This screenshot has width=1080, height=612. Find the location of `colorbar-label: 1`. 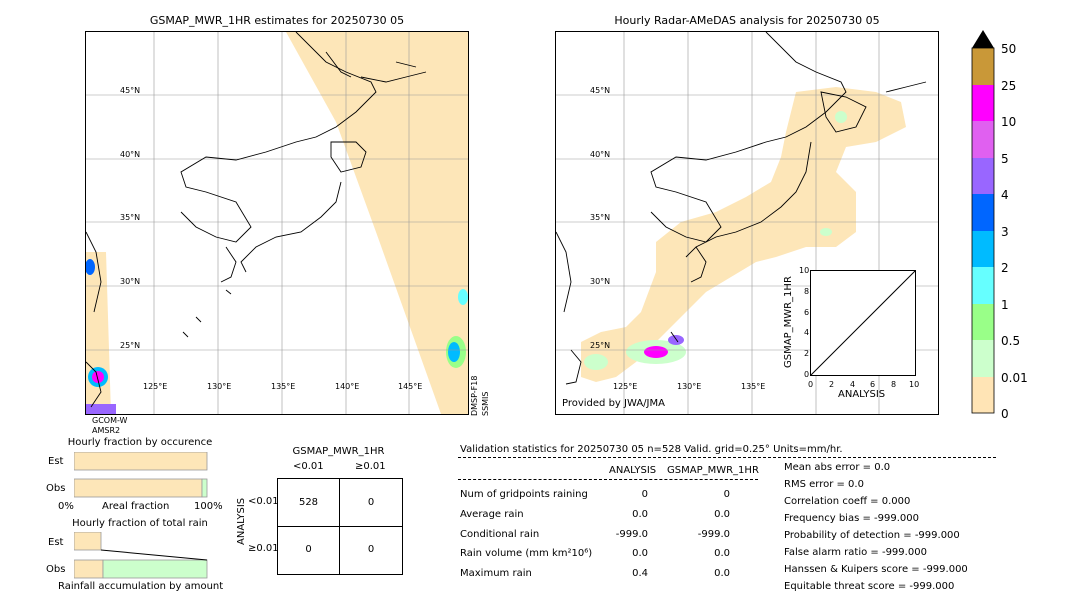

colorbar-label: 1 is located at coordinates (1005, 305).